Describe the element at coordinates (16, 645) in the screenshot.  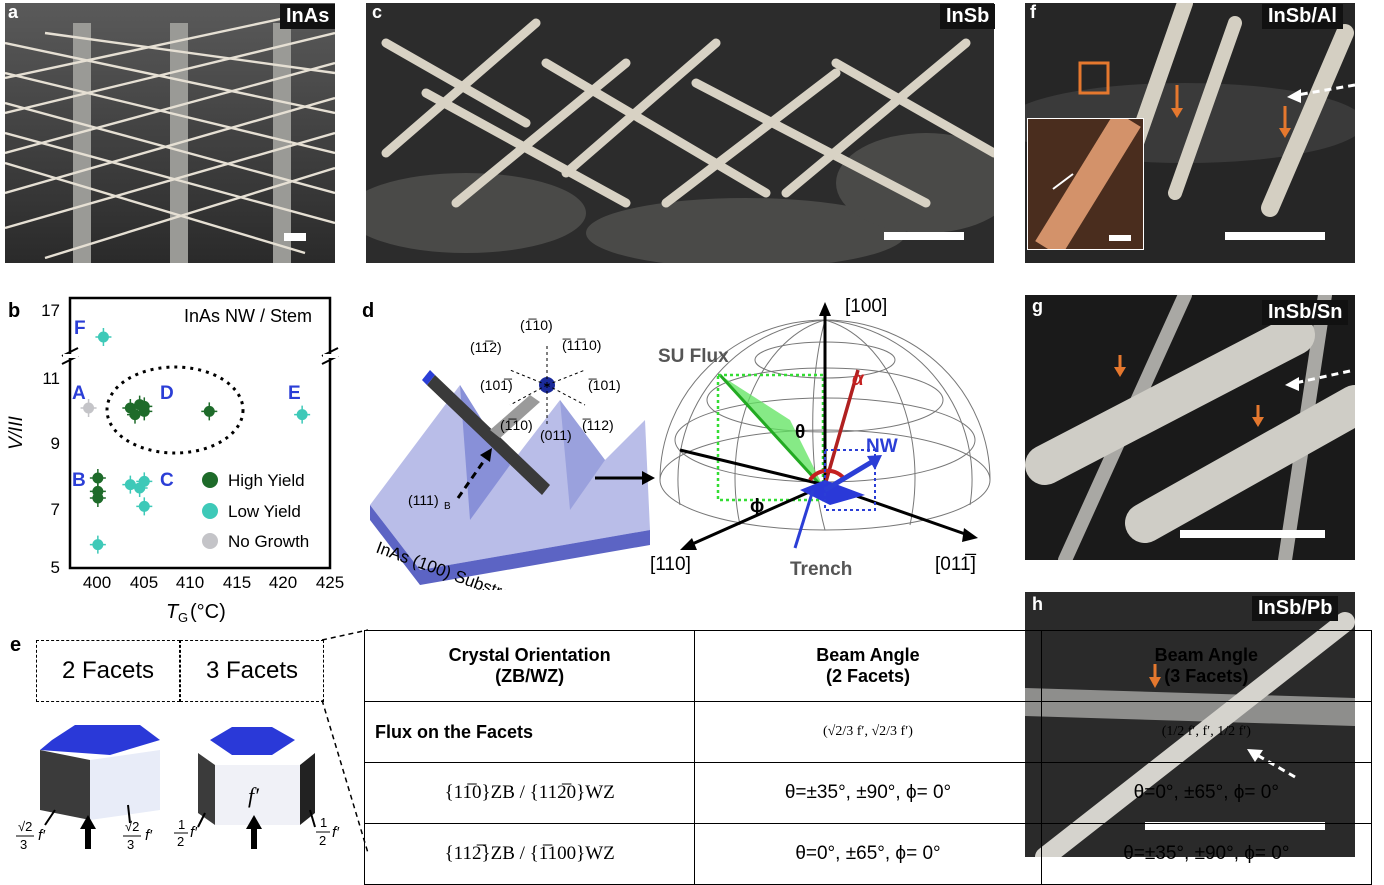
I see `panel-label-e: e` at that location.